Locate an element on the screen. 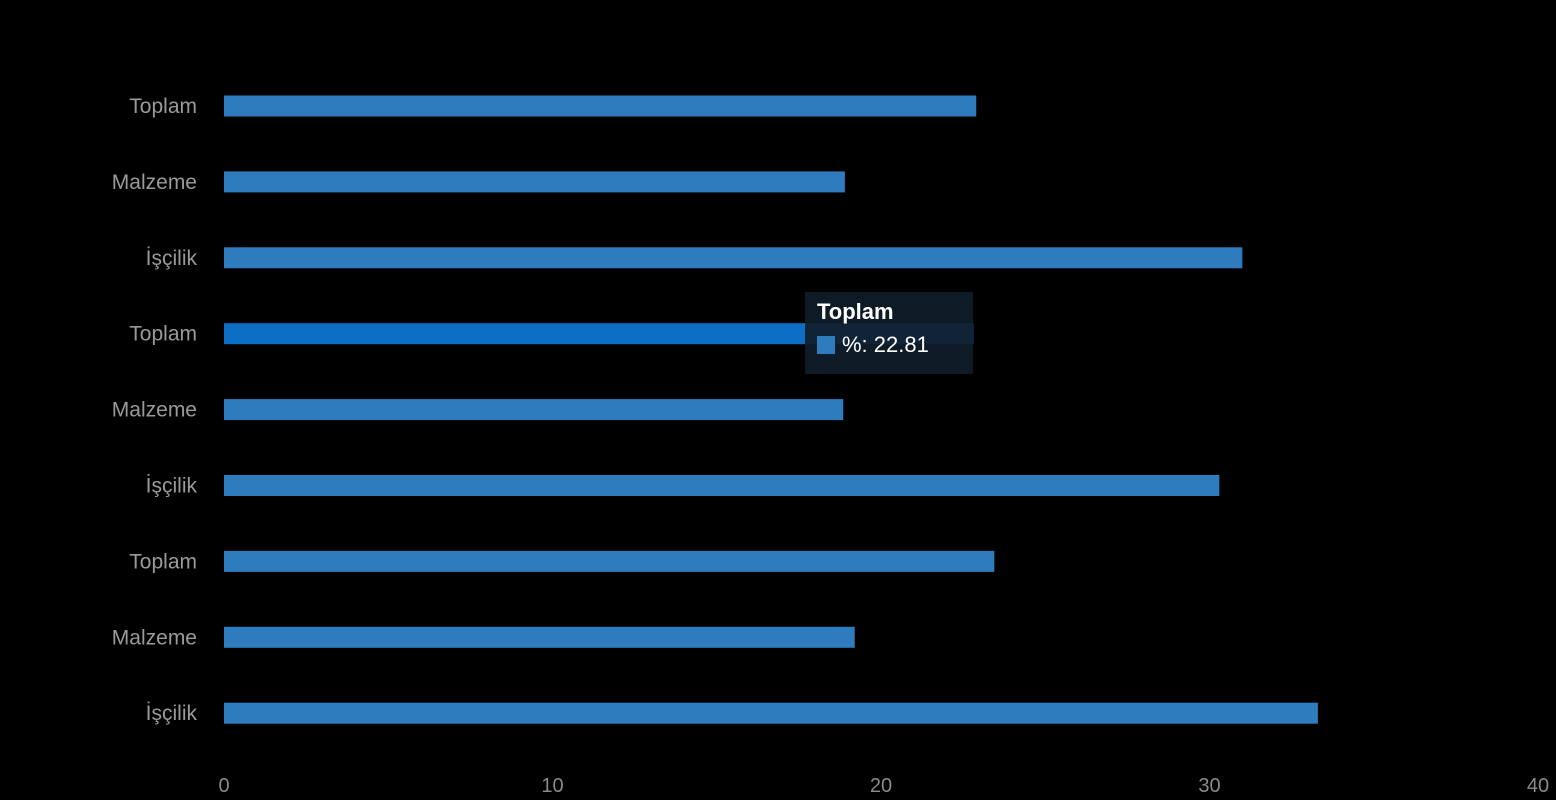  x-tick-label: 40 is located at coordinates (1538, 786).